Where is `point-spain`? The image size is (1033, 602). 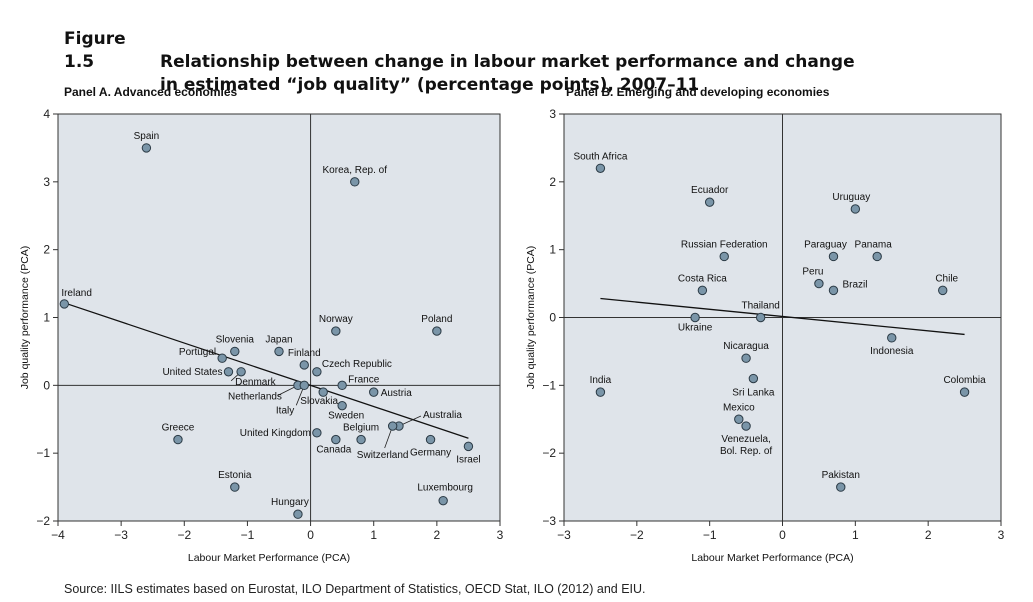 point-spain is located at coordinates (146, 148).